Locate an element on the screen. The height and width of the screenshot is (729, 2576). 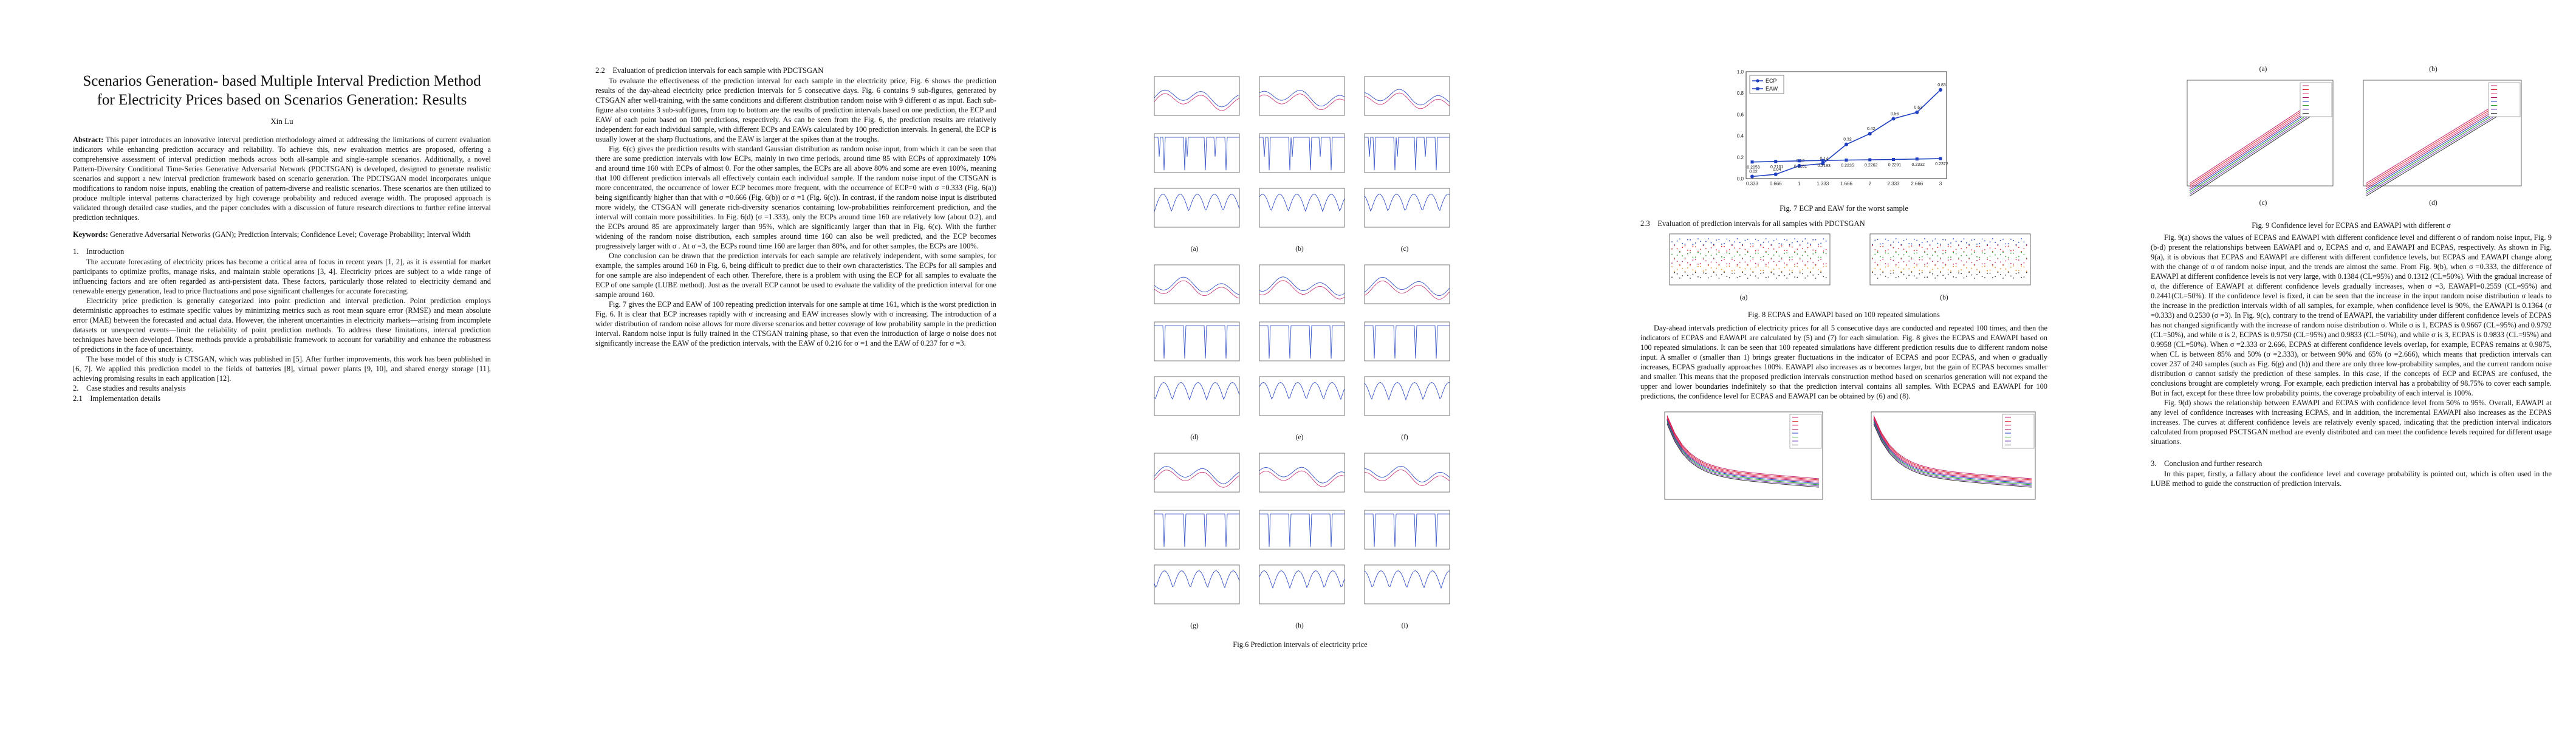
figure-6-panel is located at coordinates (1197, 152).